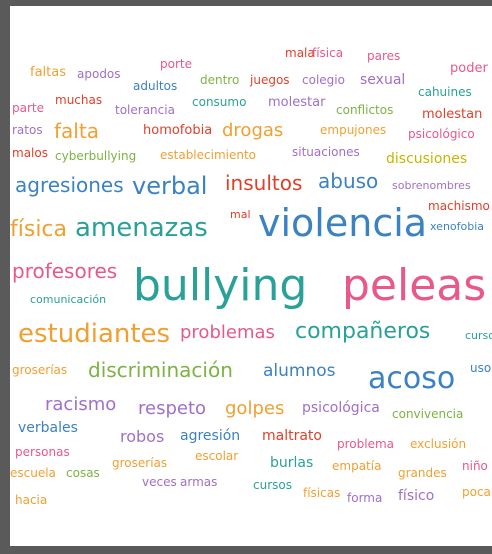 Image resolution: width=492 pixels, height=554 pixels. What do you see at coordinates (292, 436) in the screenshot?
I see `word: maltrato` at bounding box center [292, 436].